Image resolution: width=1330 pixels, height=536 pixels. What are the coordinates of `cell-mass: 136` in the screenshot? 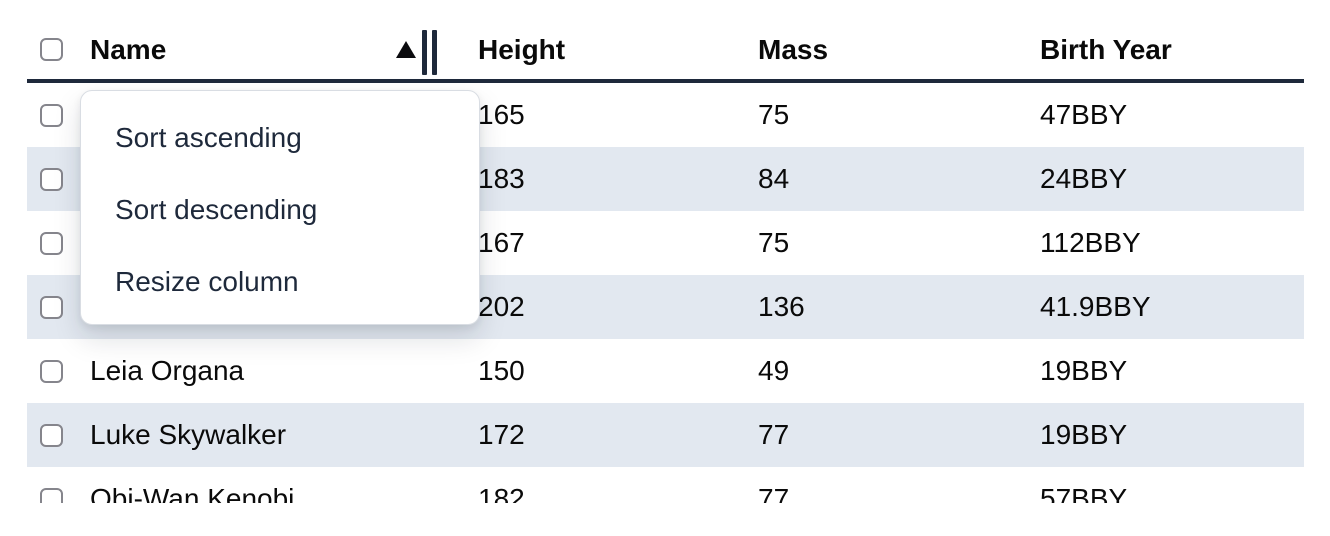 It's located at (781, 306).